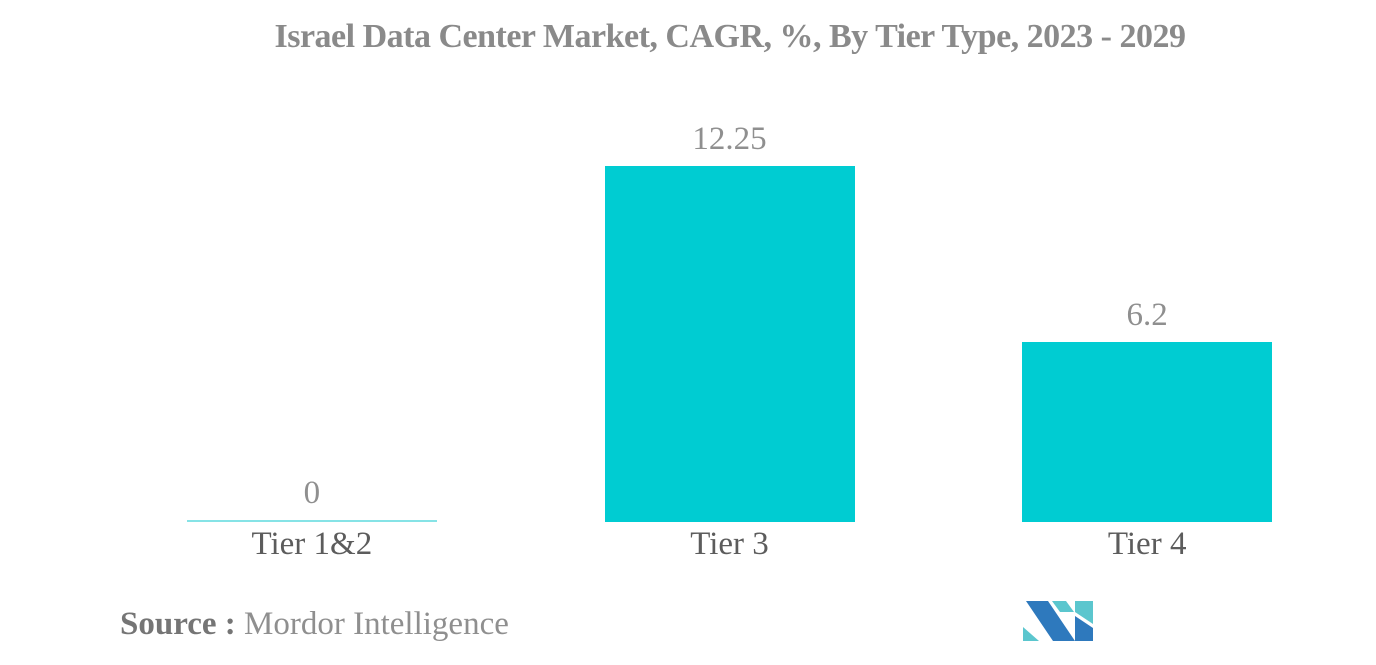 The width and height of the screenshot is (1376, 665). Describe the element at coordinates (376, 624) in the screenshot. I see `source-name: Mordor Intelligence` at that location.